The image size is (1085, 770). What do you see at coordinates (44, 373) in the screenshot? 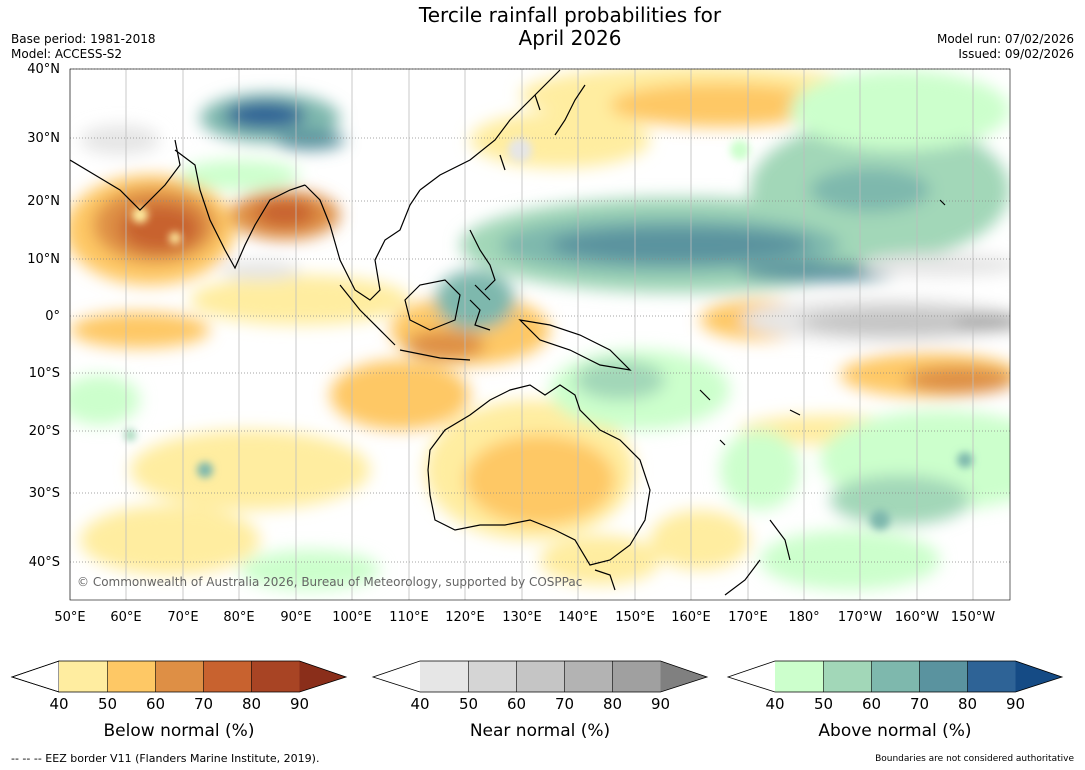
I see `lat-label-10s: 10°S` at bounding box center [44, 373].